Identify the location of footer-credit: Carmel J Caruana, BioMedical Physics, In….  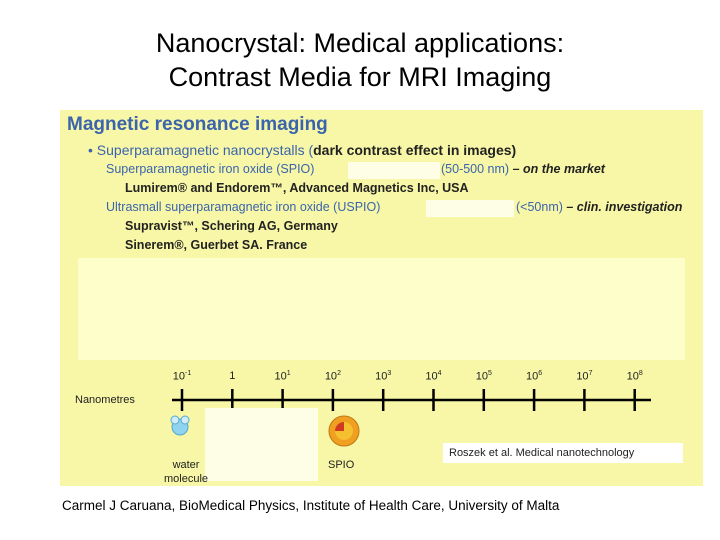
(311, 505).